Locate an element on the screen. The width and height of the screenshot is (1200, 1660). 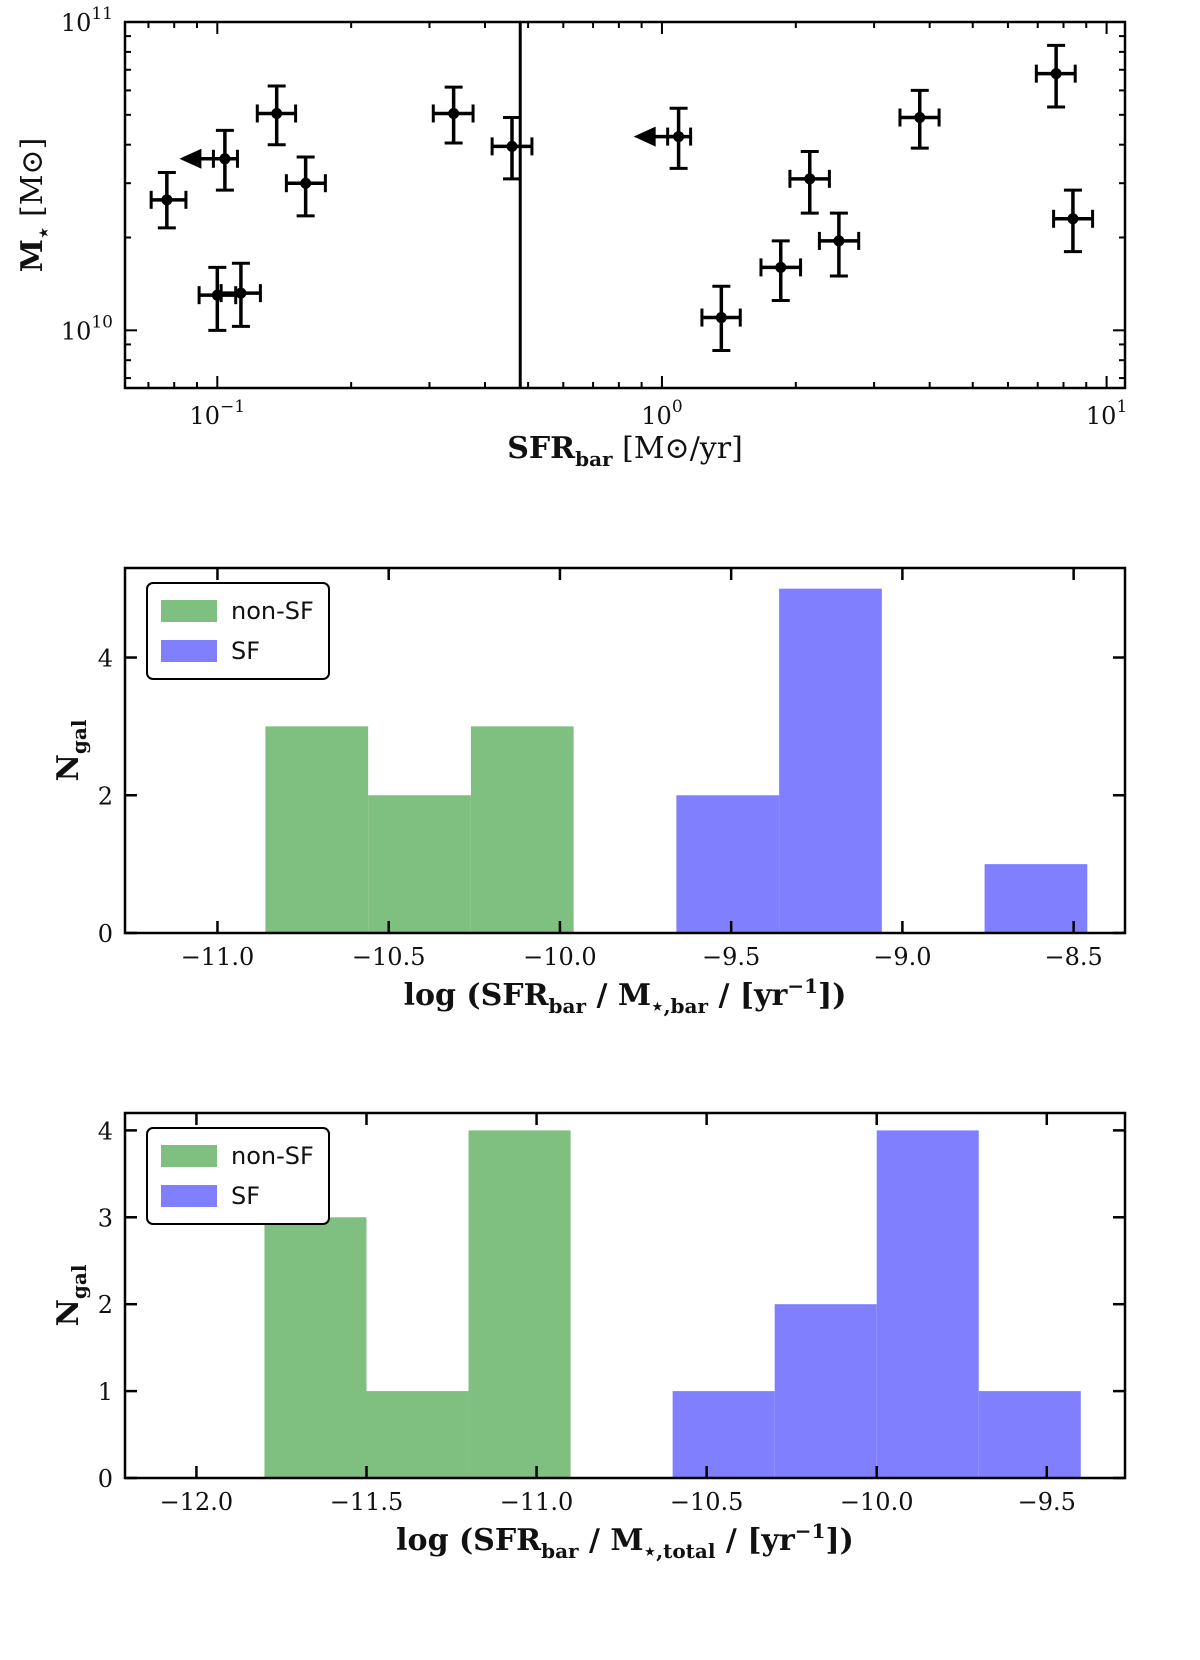
x-axis-label: SFRbar [M⊙/yr] is located at coordinates (625, 451).